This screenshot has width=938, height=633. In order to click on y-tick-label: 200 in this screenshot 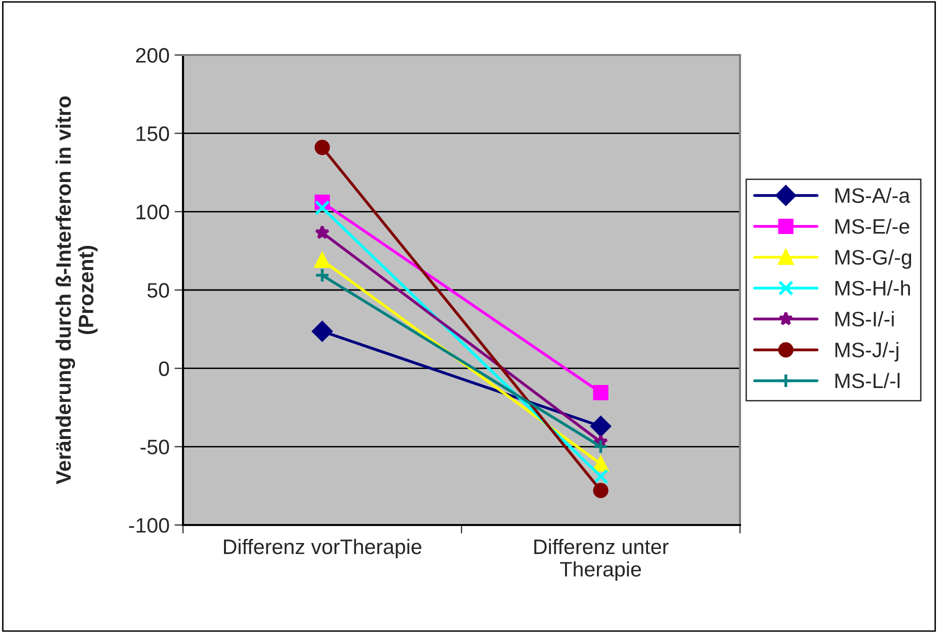, I will do `click(152, 55)`.